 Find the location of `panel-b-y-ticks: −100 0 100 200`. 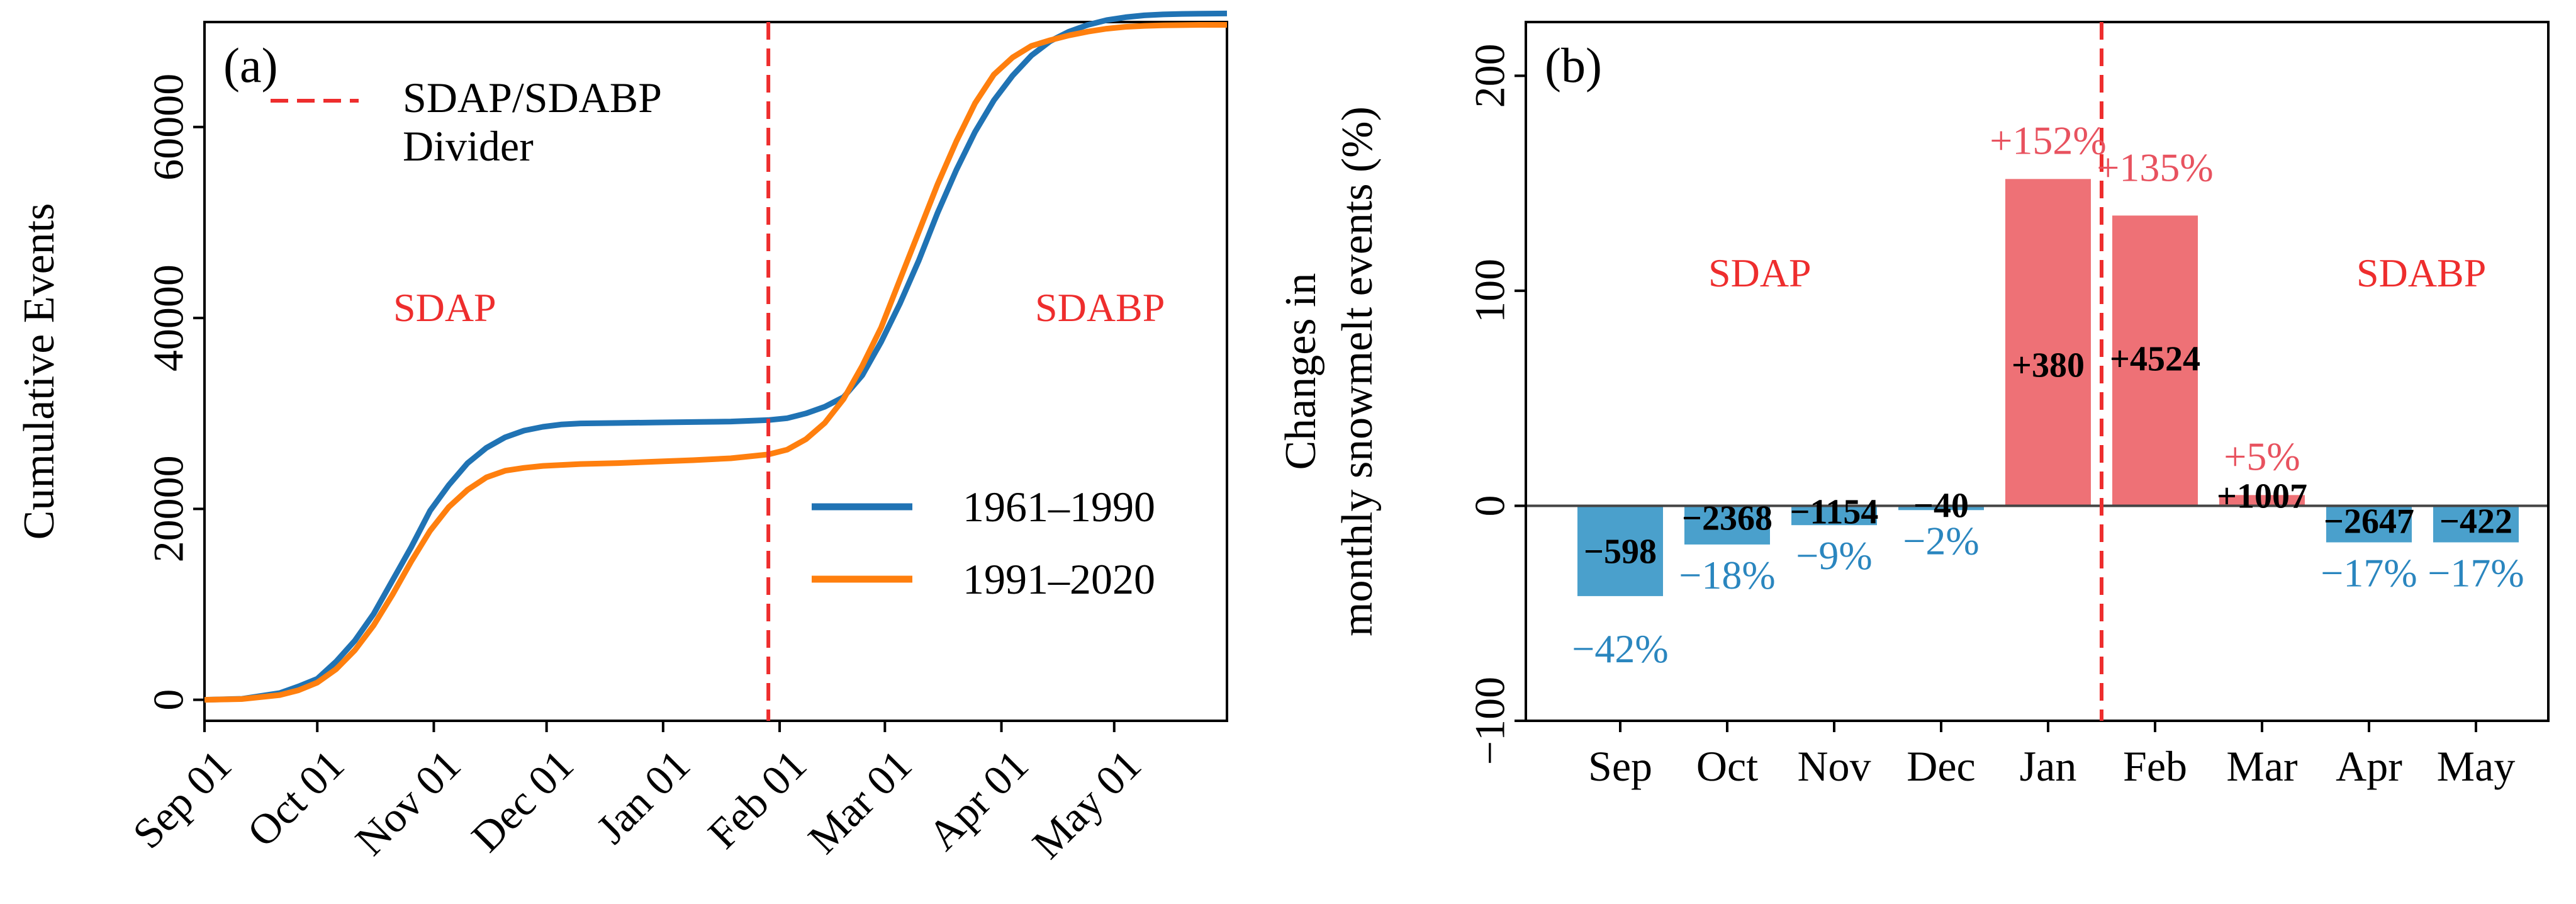

panel-b-y-ticks: −100 0 100 200 is located at coordinates (1496, 404).